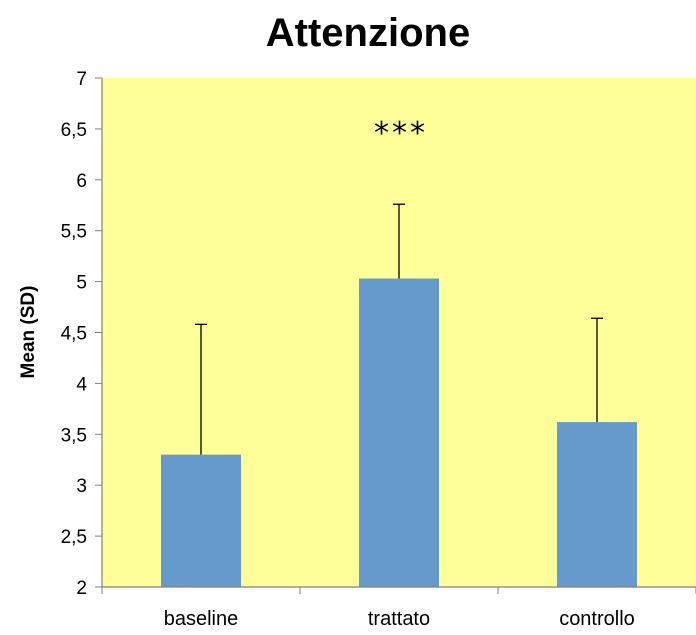  What do you see at coordinates (368, 33) in the screenshot?
I see `chart-title: Attenzione` at bounding box center [368, 33].